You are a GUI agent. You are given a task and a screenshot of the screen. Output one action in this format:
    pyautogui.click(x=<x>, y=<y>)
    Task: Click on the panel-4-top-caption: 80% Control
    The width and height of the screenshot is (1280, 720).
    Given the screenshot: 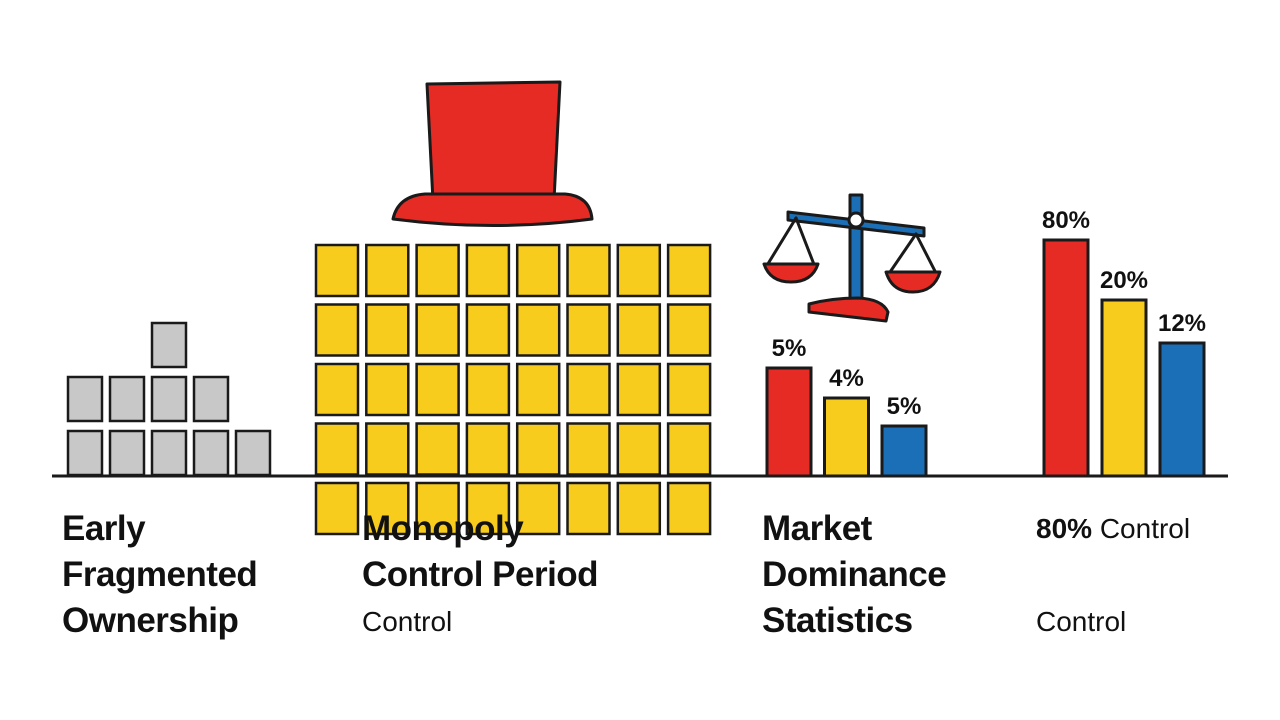 What is the action you would take?
    pyautogui.click(x=1113, y=529)
    